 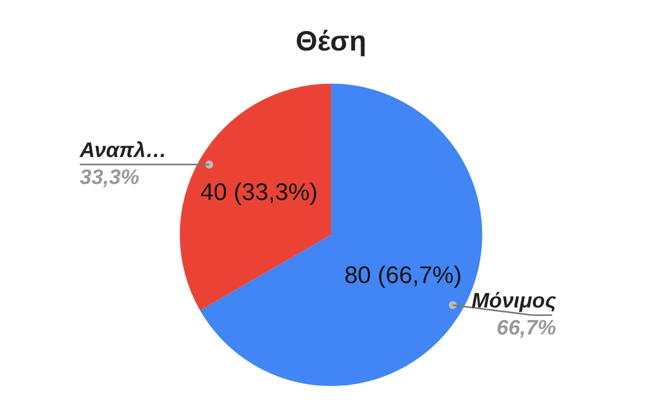 What do you see at coordinates (110, 177) in the screenshot?
I see `text: 33,3%` at bounding box center [110, 177].